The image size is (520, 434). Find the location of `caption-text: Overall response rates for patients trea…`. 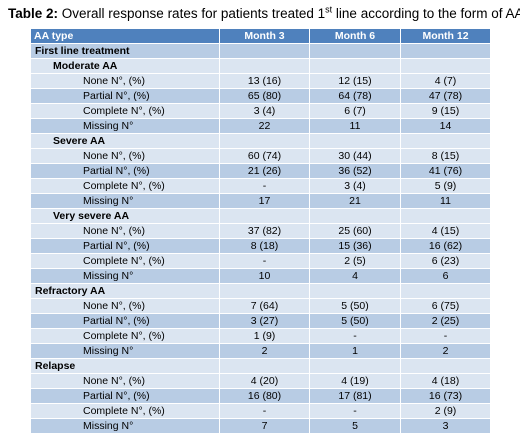

caption-text: Overall response rates for patients trea… is located at coordinates (192, 13).